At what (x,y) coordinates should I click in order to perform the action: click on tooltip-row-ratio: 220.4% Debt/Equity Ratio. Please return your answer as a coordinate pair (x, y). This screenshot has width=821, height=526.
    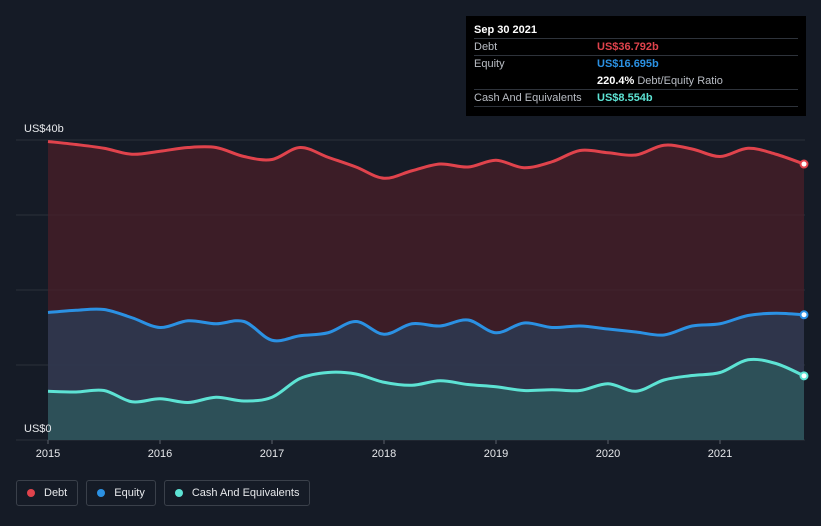
    Looking at the image, I should click on (636, 80).